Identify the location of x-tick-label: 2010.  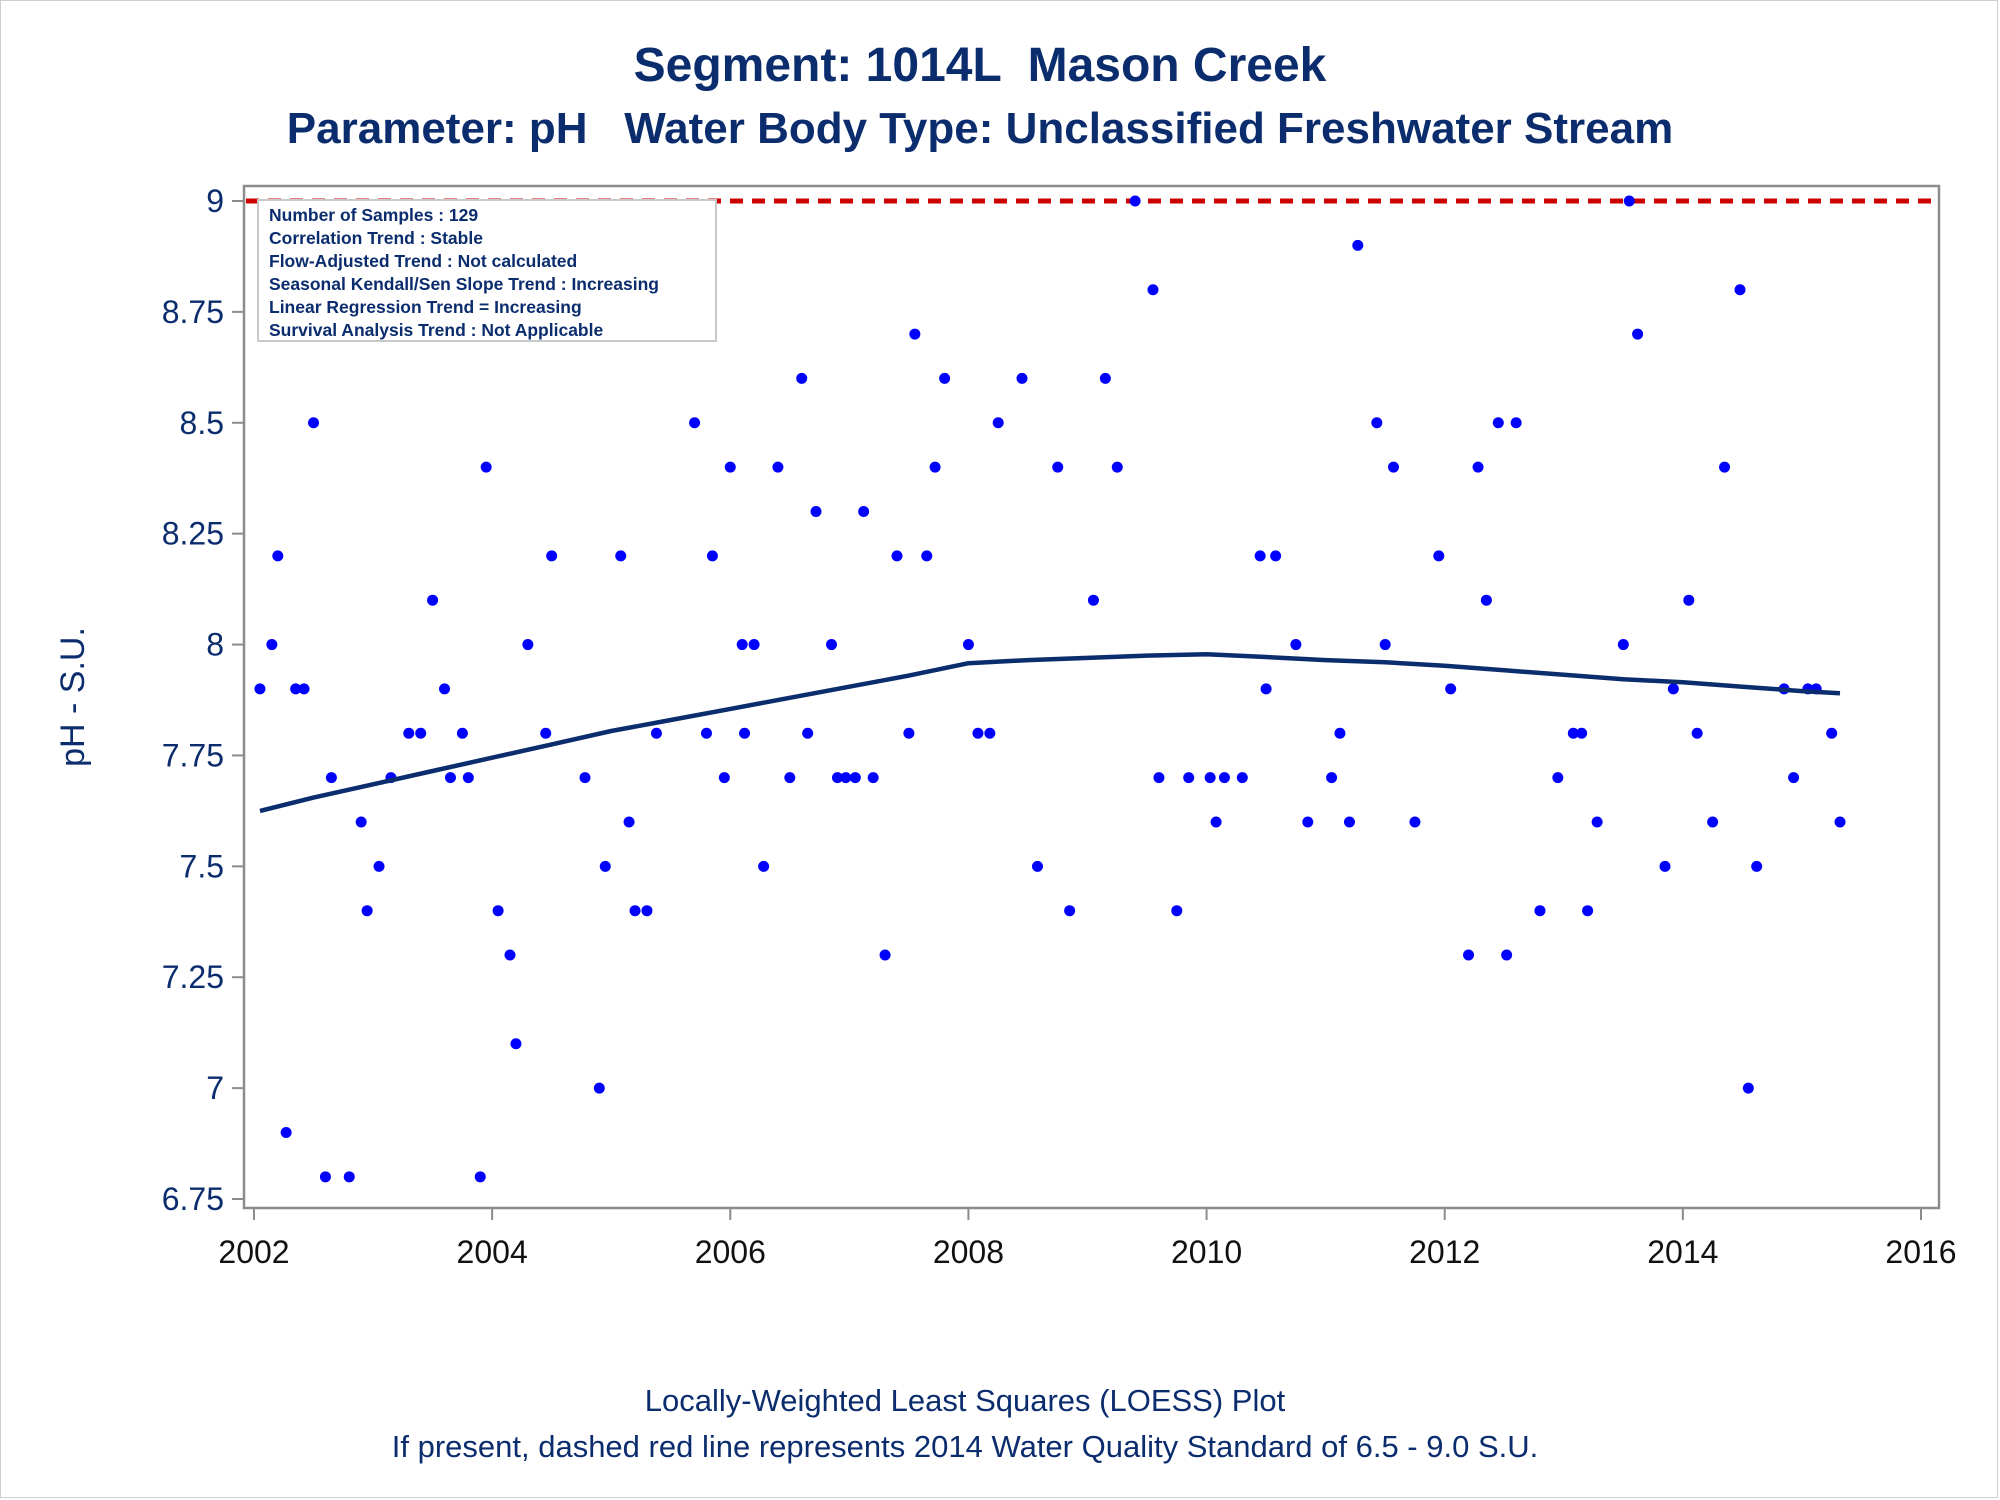
(1206, 1252).